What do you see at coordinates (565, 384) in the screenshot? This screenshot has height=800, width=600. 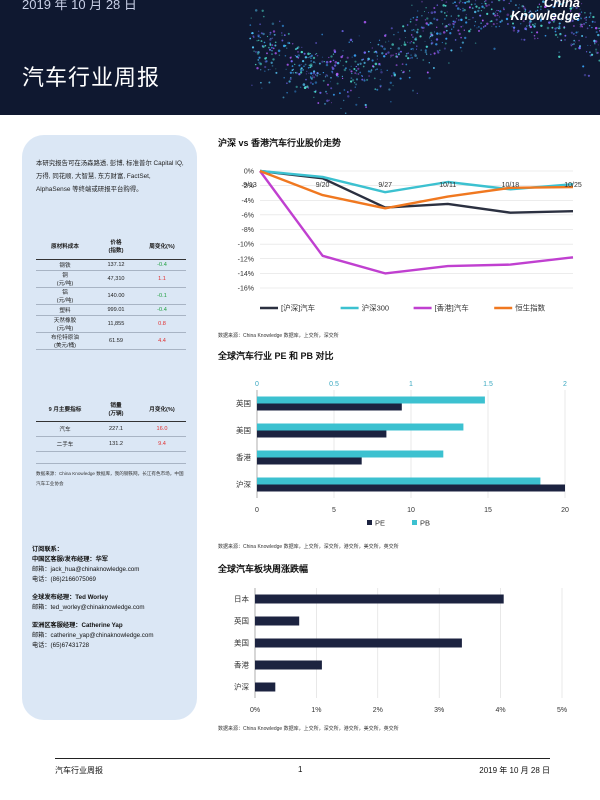 I see `chart2-top-tick-label: 2` at bounding box center [565, 384].